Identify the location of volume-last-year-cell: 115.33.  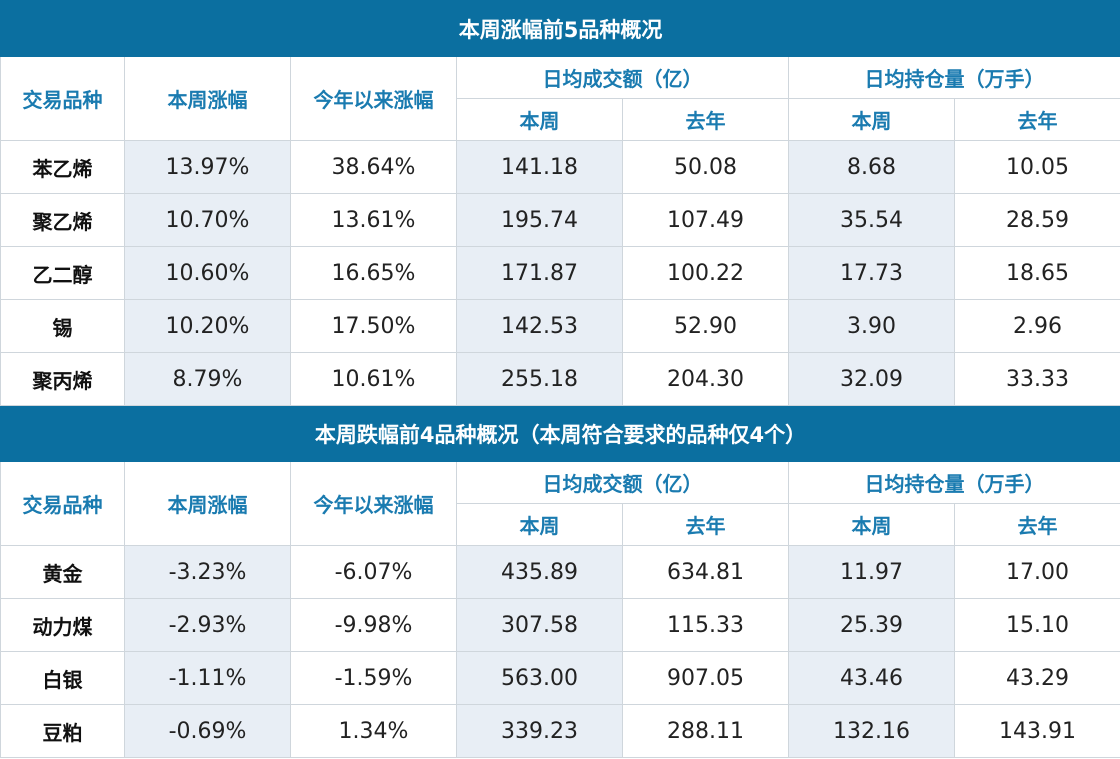
(705, 625).